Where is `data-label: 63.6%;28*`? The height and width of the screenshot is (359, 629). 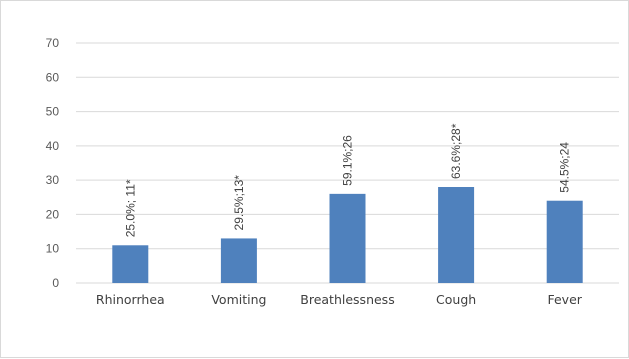 data-label: 63.6%;28* is located at coordinates (456, 151).